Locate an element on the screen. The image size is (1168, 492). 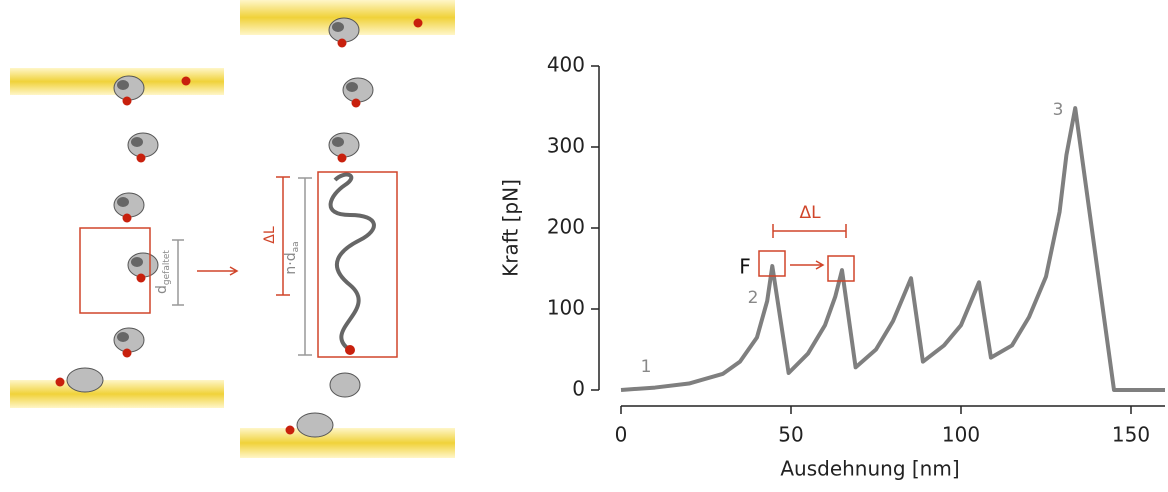
y-tick-label: 300 is located at coordinates (566, 146).